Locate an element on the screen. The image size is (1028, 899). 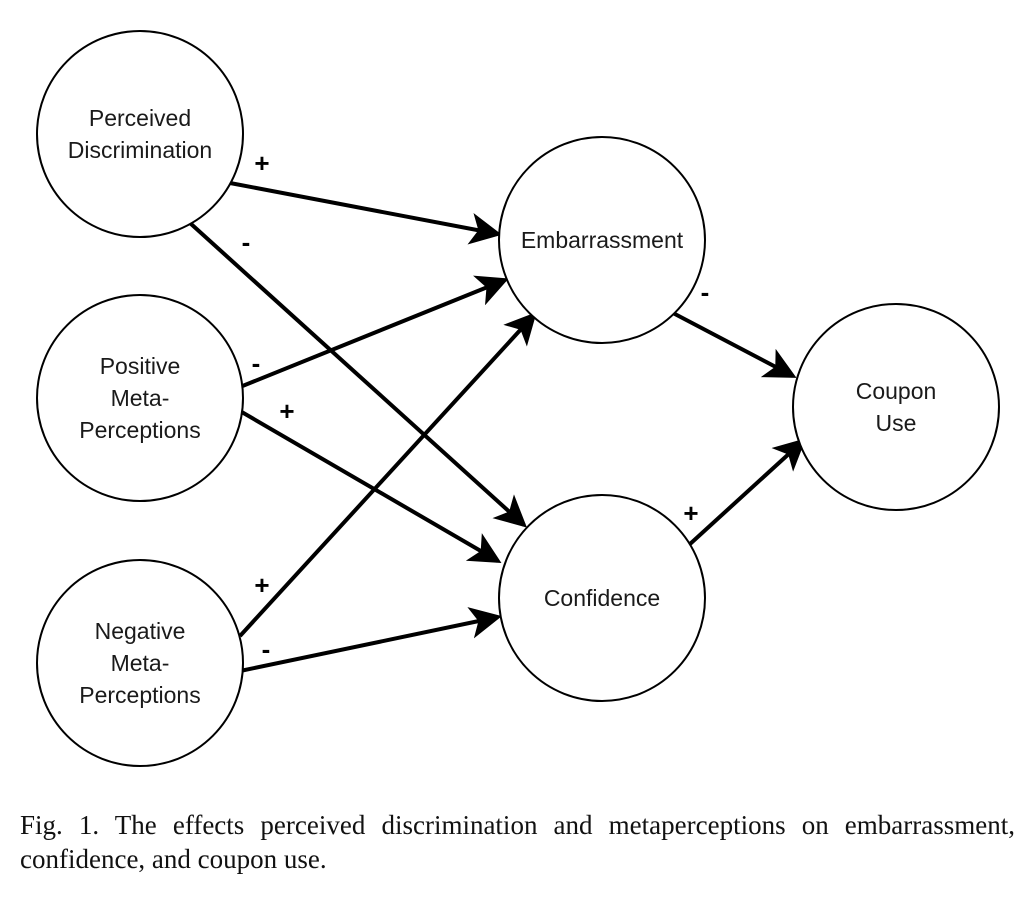
node-label-line: Confidence is located at coordinates (602, 598).